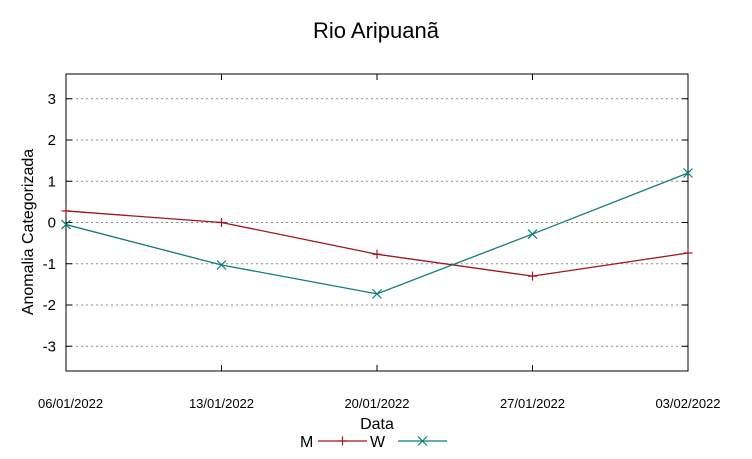  I want to click on y-axis-label: Anomalia Categorizada, so click(28, 232).